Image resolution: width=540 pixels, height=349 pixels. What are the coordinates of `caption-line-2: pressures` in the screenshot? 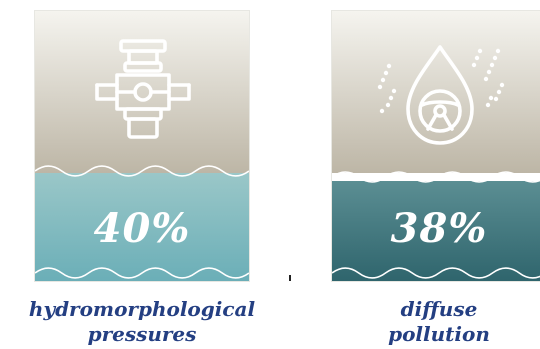 It's located at (142, 334).